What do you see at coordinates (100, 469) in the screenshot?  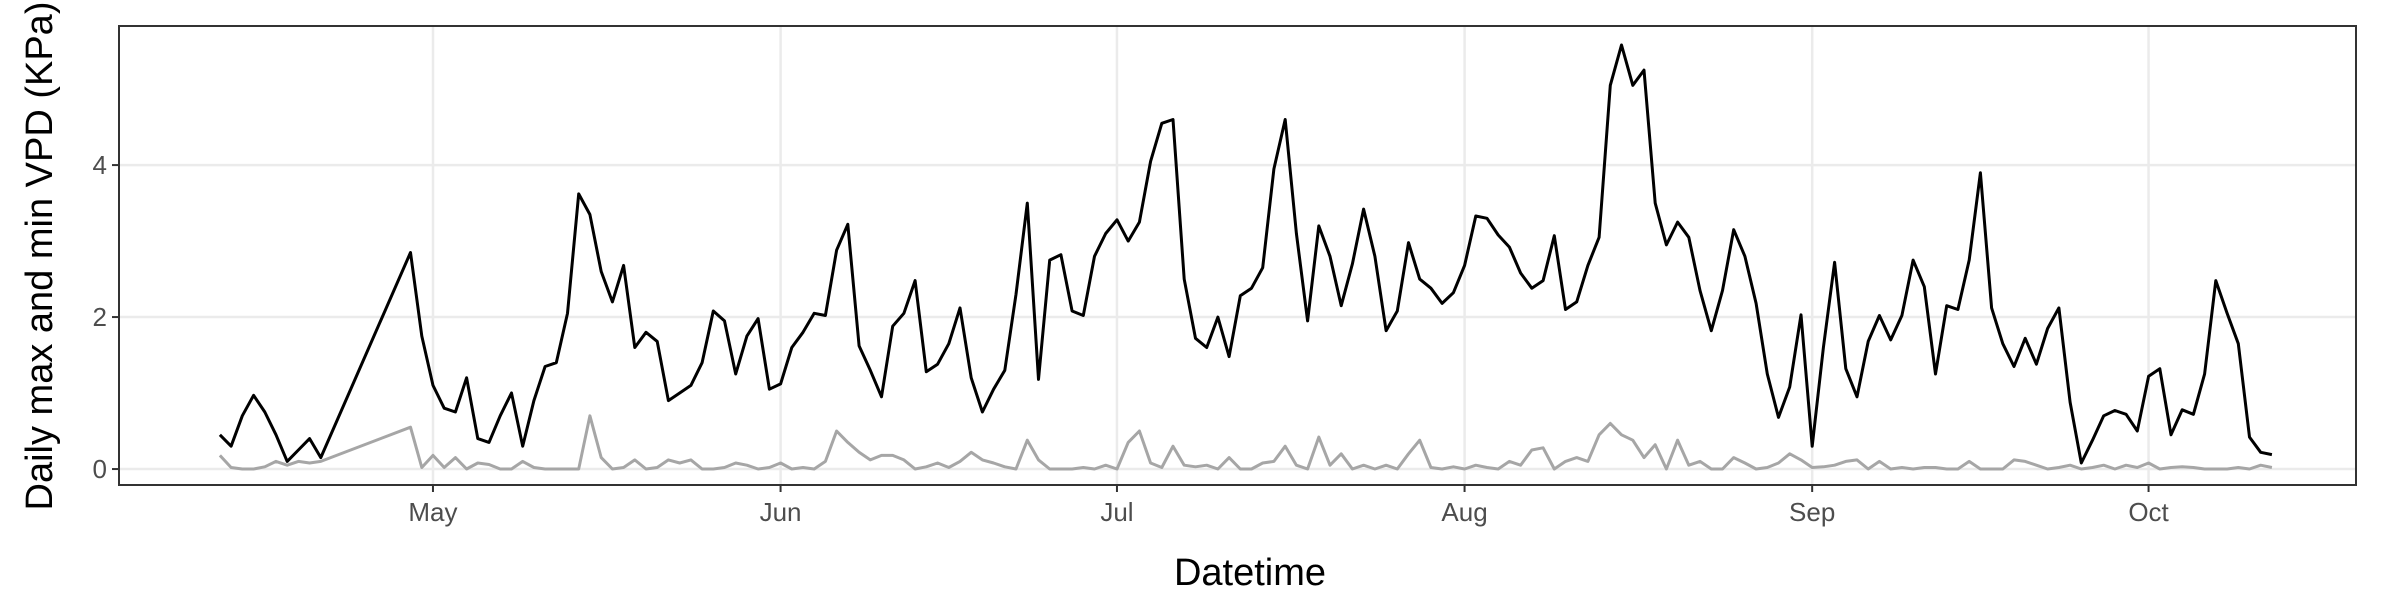 I see `y-tick-label: 0` at bounding box center [100, 469].